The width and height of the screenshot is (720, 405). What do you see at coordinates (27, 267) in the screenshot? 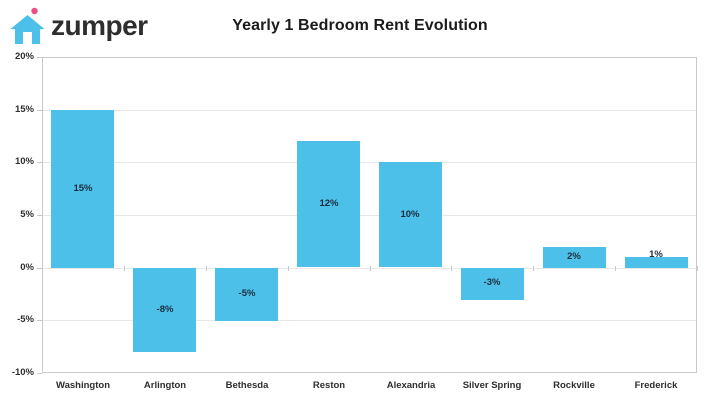
I see `y-axis-label: 0%` at bounding box center [27, 267].